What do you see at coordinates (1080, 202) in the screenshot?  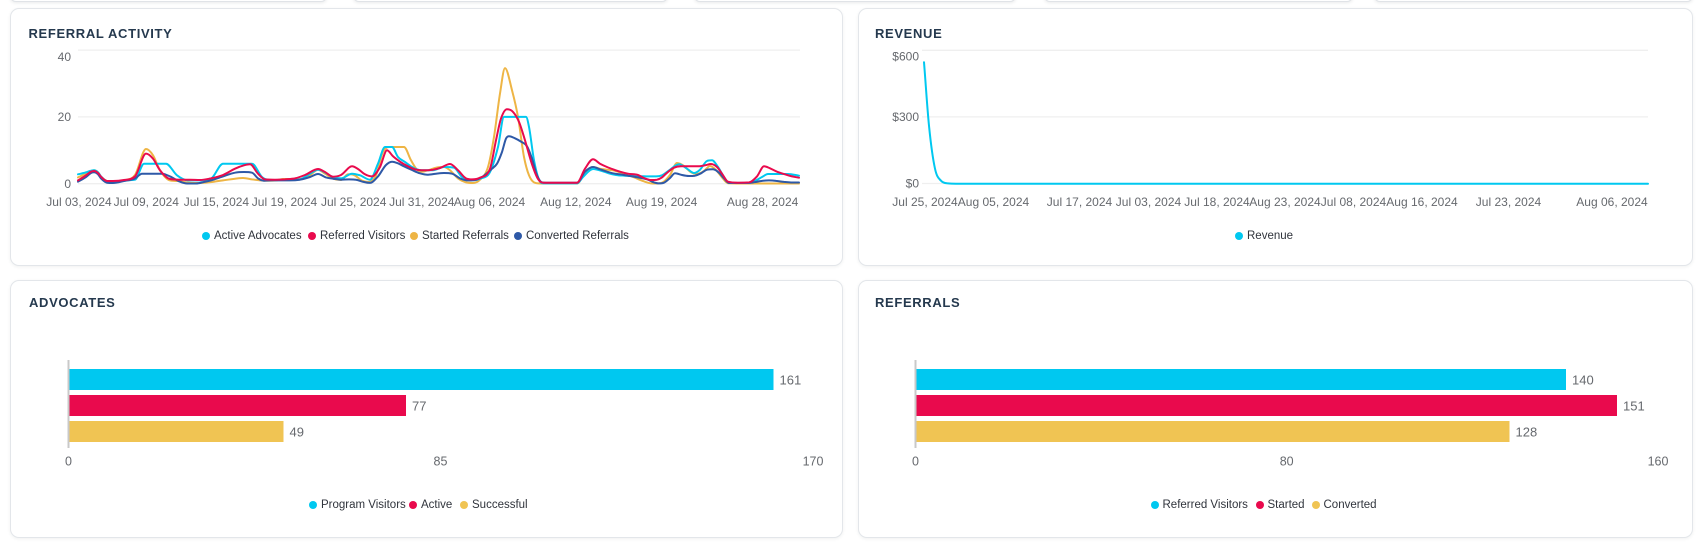 I see `svg-text: Jul 17, 2024` at bounding box center [1080, 202].